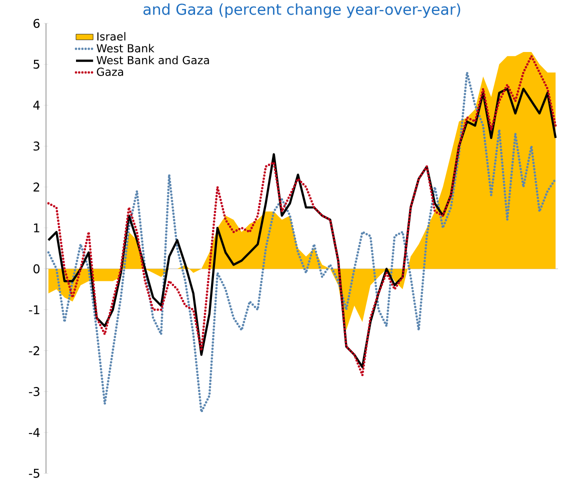  Describe the element at coordinates (37, 187) in the screenshot. I see `y-tick-label: 2` at that location.